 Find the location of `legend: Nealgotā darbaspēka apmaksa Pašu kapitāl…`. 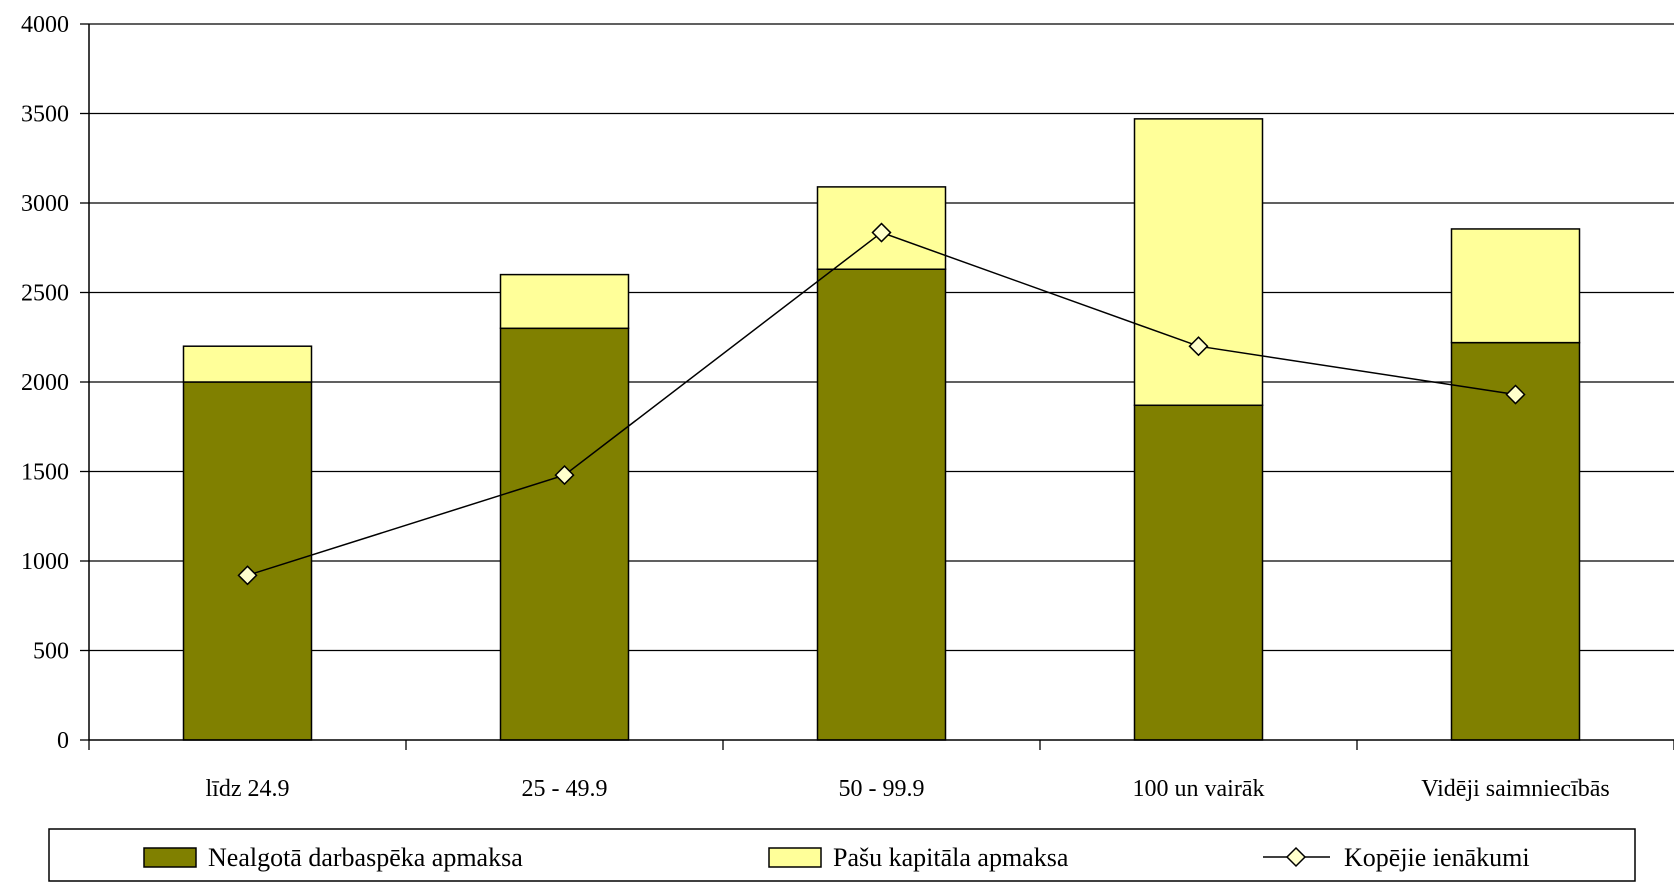

legend: Nealgotā darbaspēka apmaksa Pašu kapitāl… is located at coordinates (842, 855).